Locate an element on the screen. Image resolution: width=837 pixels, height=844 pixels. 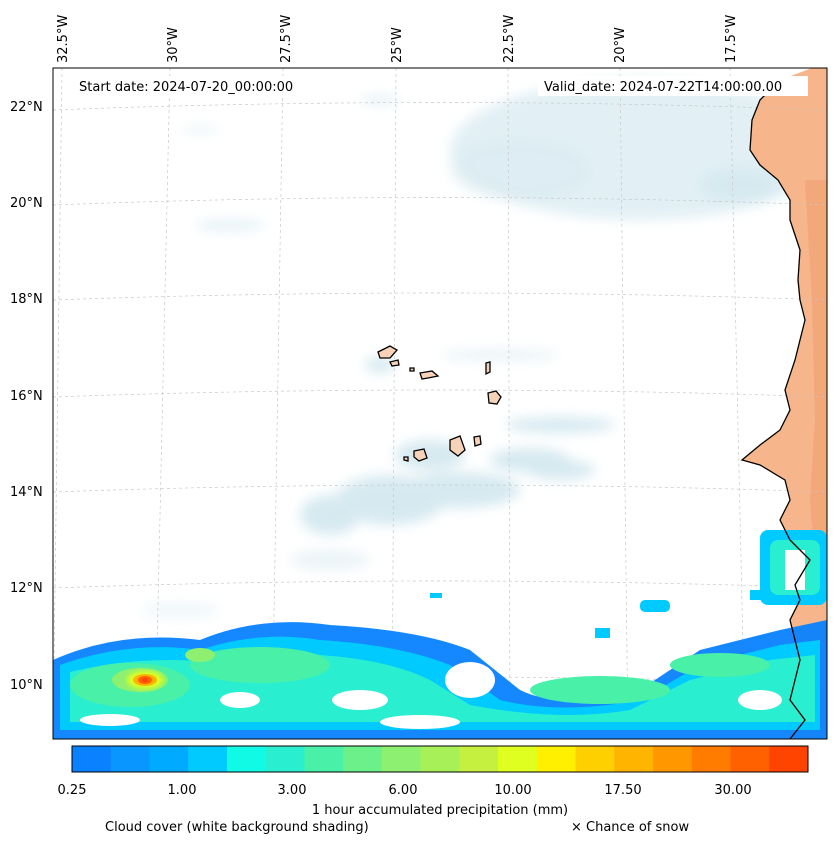
lon-label: 20°W is located at coordinates (620, 45).